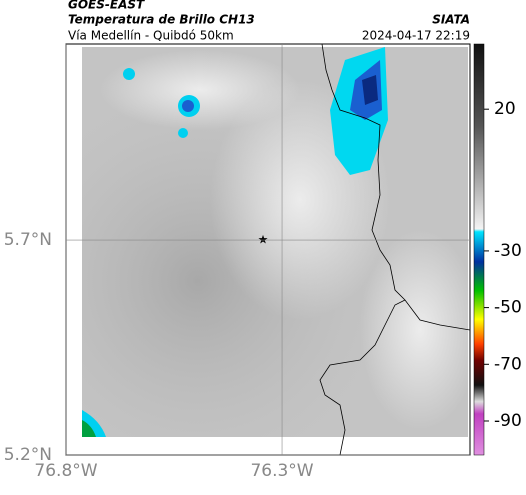 The image size is (526, 495). Describe the element at coordinates (281, 471) in the screenshot. I see `lon-label: 76.3°W` at that location.